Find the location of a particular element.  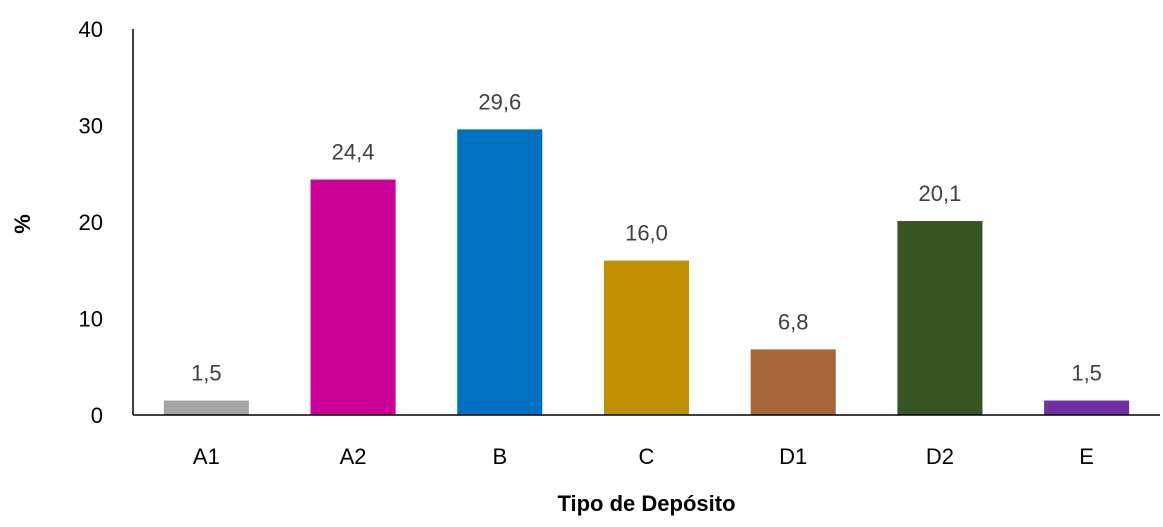

x-tick-label-a2: A2 is located at coordinates (353, 456).